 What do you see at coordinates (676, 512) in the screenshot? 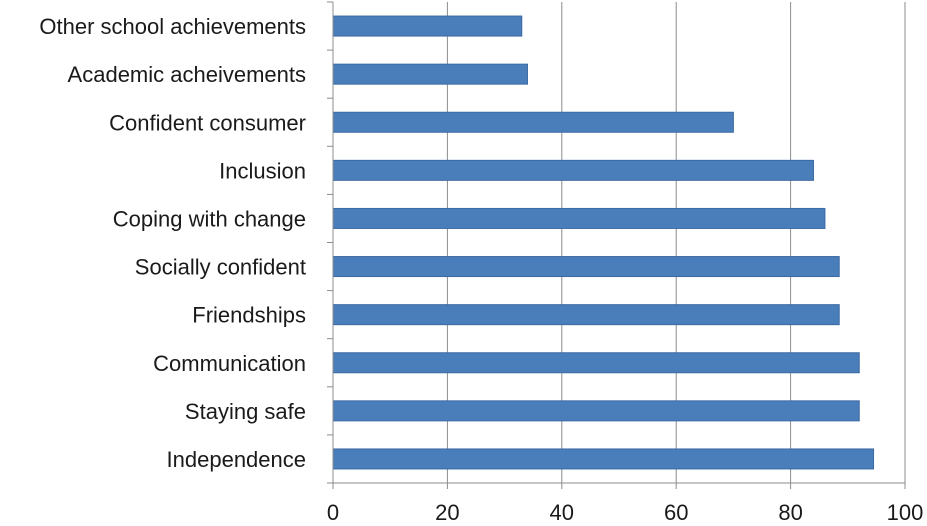
I see `x-tick-label: 60` at bounding box center [676, 512].